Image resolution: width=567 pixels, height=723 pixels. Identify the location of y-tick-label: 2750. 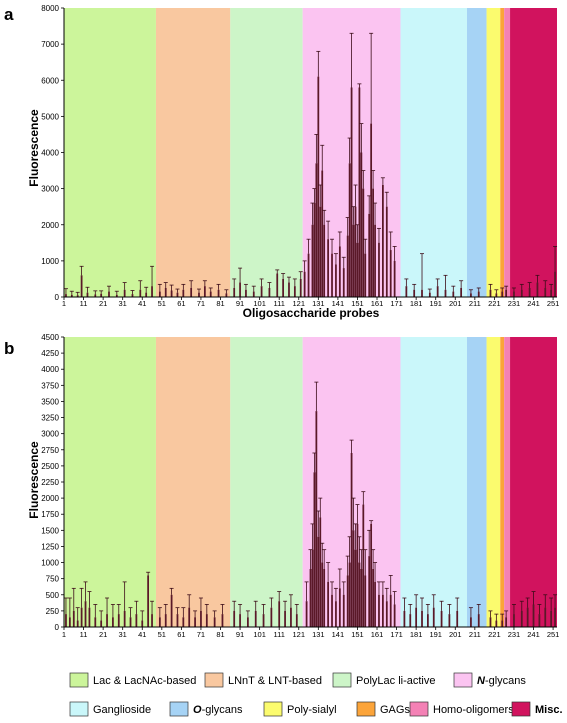
(50, 450).